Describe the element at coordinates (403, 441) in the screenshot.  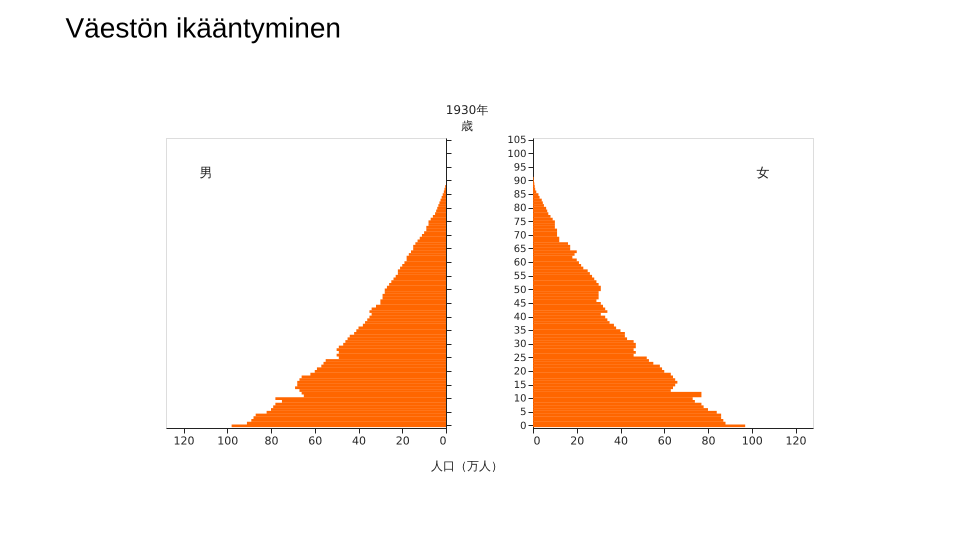
I see `x-tick-label: 20` at that location.